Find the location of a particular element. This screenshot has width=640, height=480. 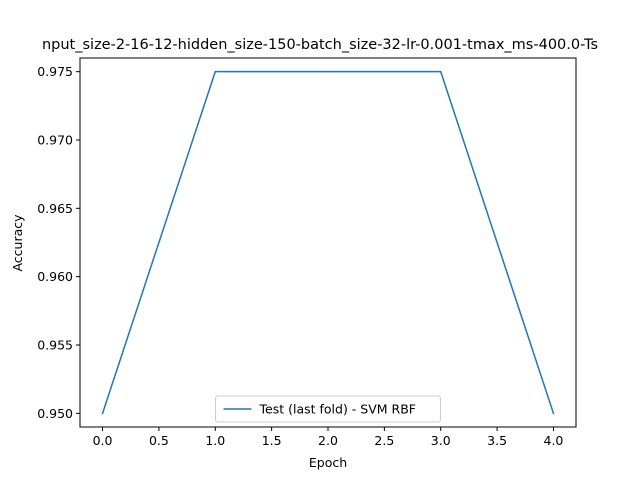

x-tick-label: 2.0 is located at coordinates (328, 440).